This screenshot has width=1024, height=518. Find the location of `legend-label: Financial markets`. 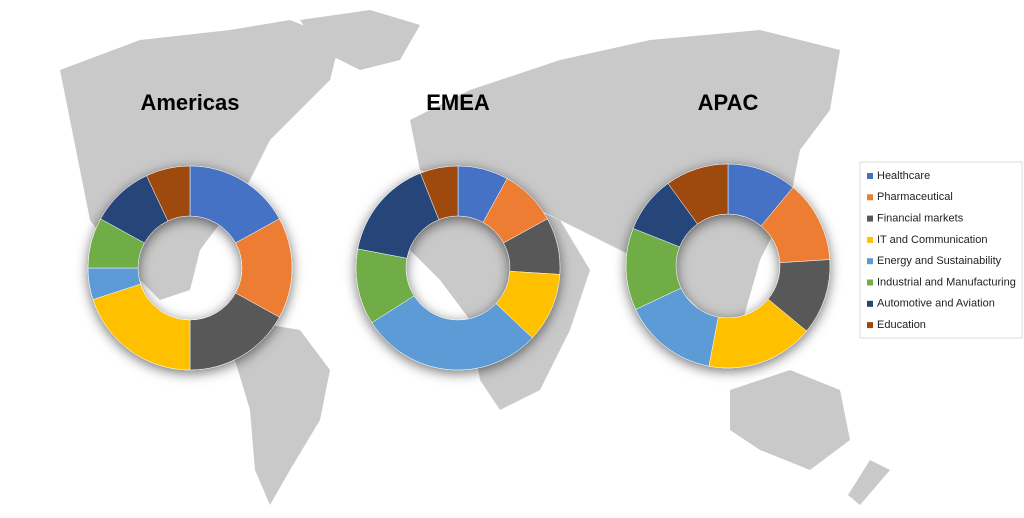

legend-label: Financial markets is located at coordinates (920, 219).